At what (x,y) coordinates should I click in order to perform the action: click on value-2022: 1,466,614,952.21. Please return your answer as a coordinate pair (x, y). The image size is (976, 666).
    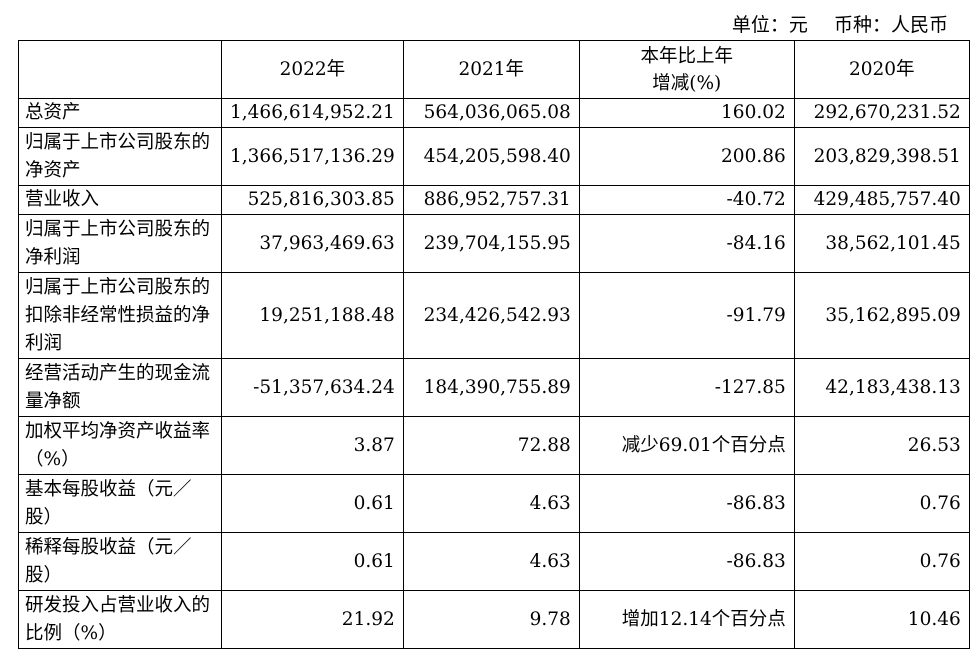
    Looking at the image, I should click on (312, 113).